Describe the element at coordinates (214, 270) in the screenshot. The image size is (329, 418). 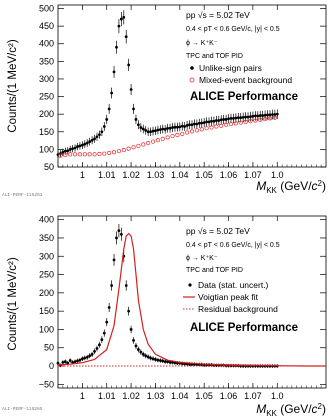
I see `bottom-legend-pid: TPC and TOF PID` at that location.